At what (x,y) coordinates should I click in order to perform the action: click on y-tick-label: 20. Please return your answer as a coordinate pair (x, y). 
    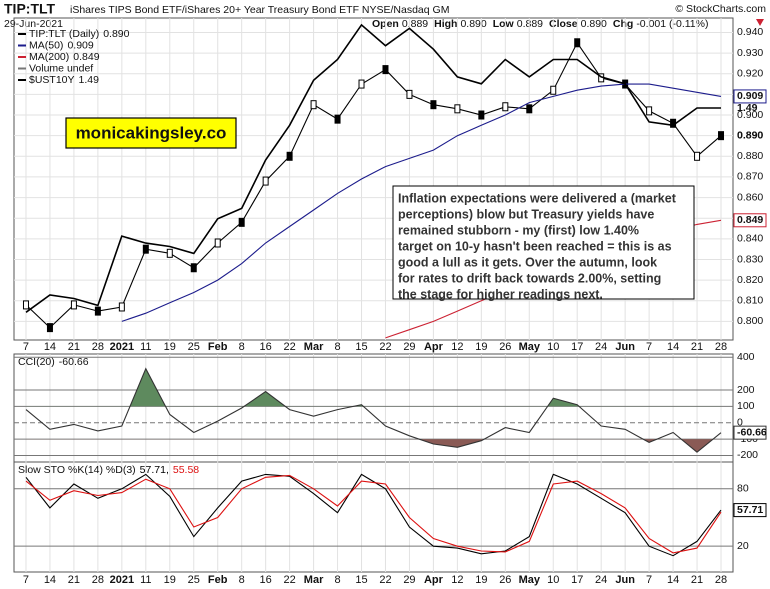
    Looking at the image, I should click on (743, 546).